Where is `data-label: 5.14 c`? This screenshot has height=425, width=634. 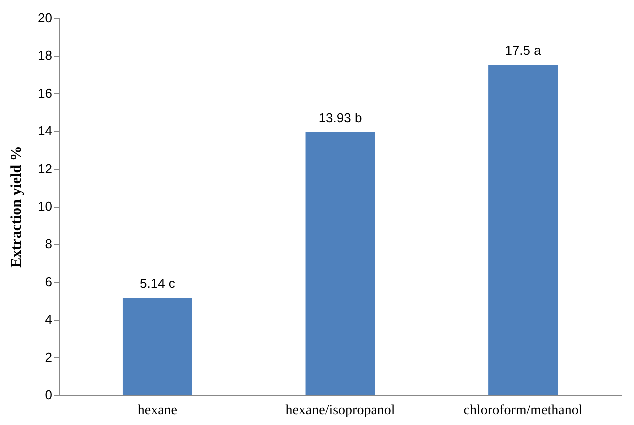 data-label: 5.14 c is located at coordinates (158, 284).